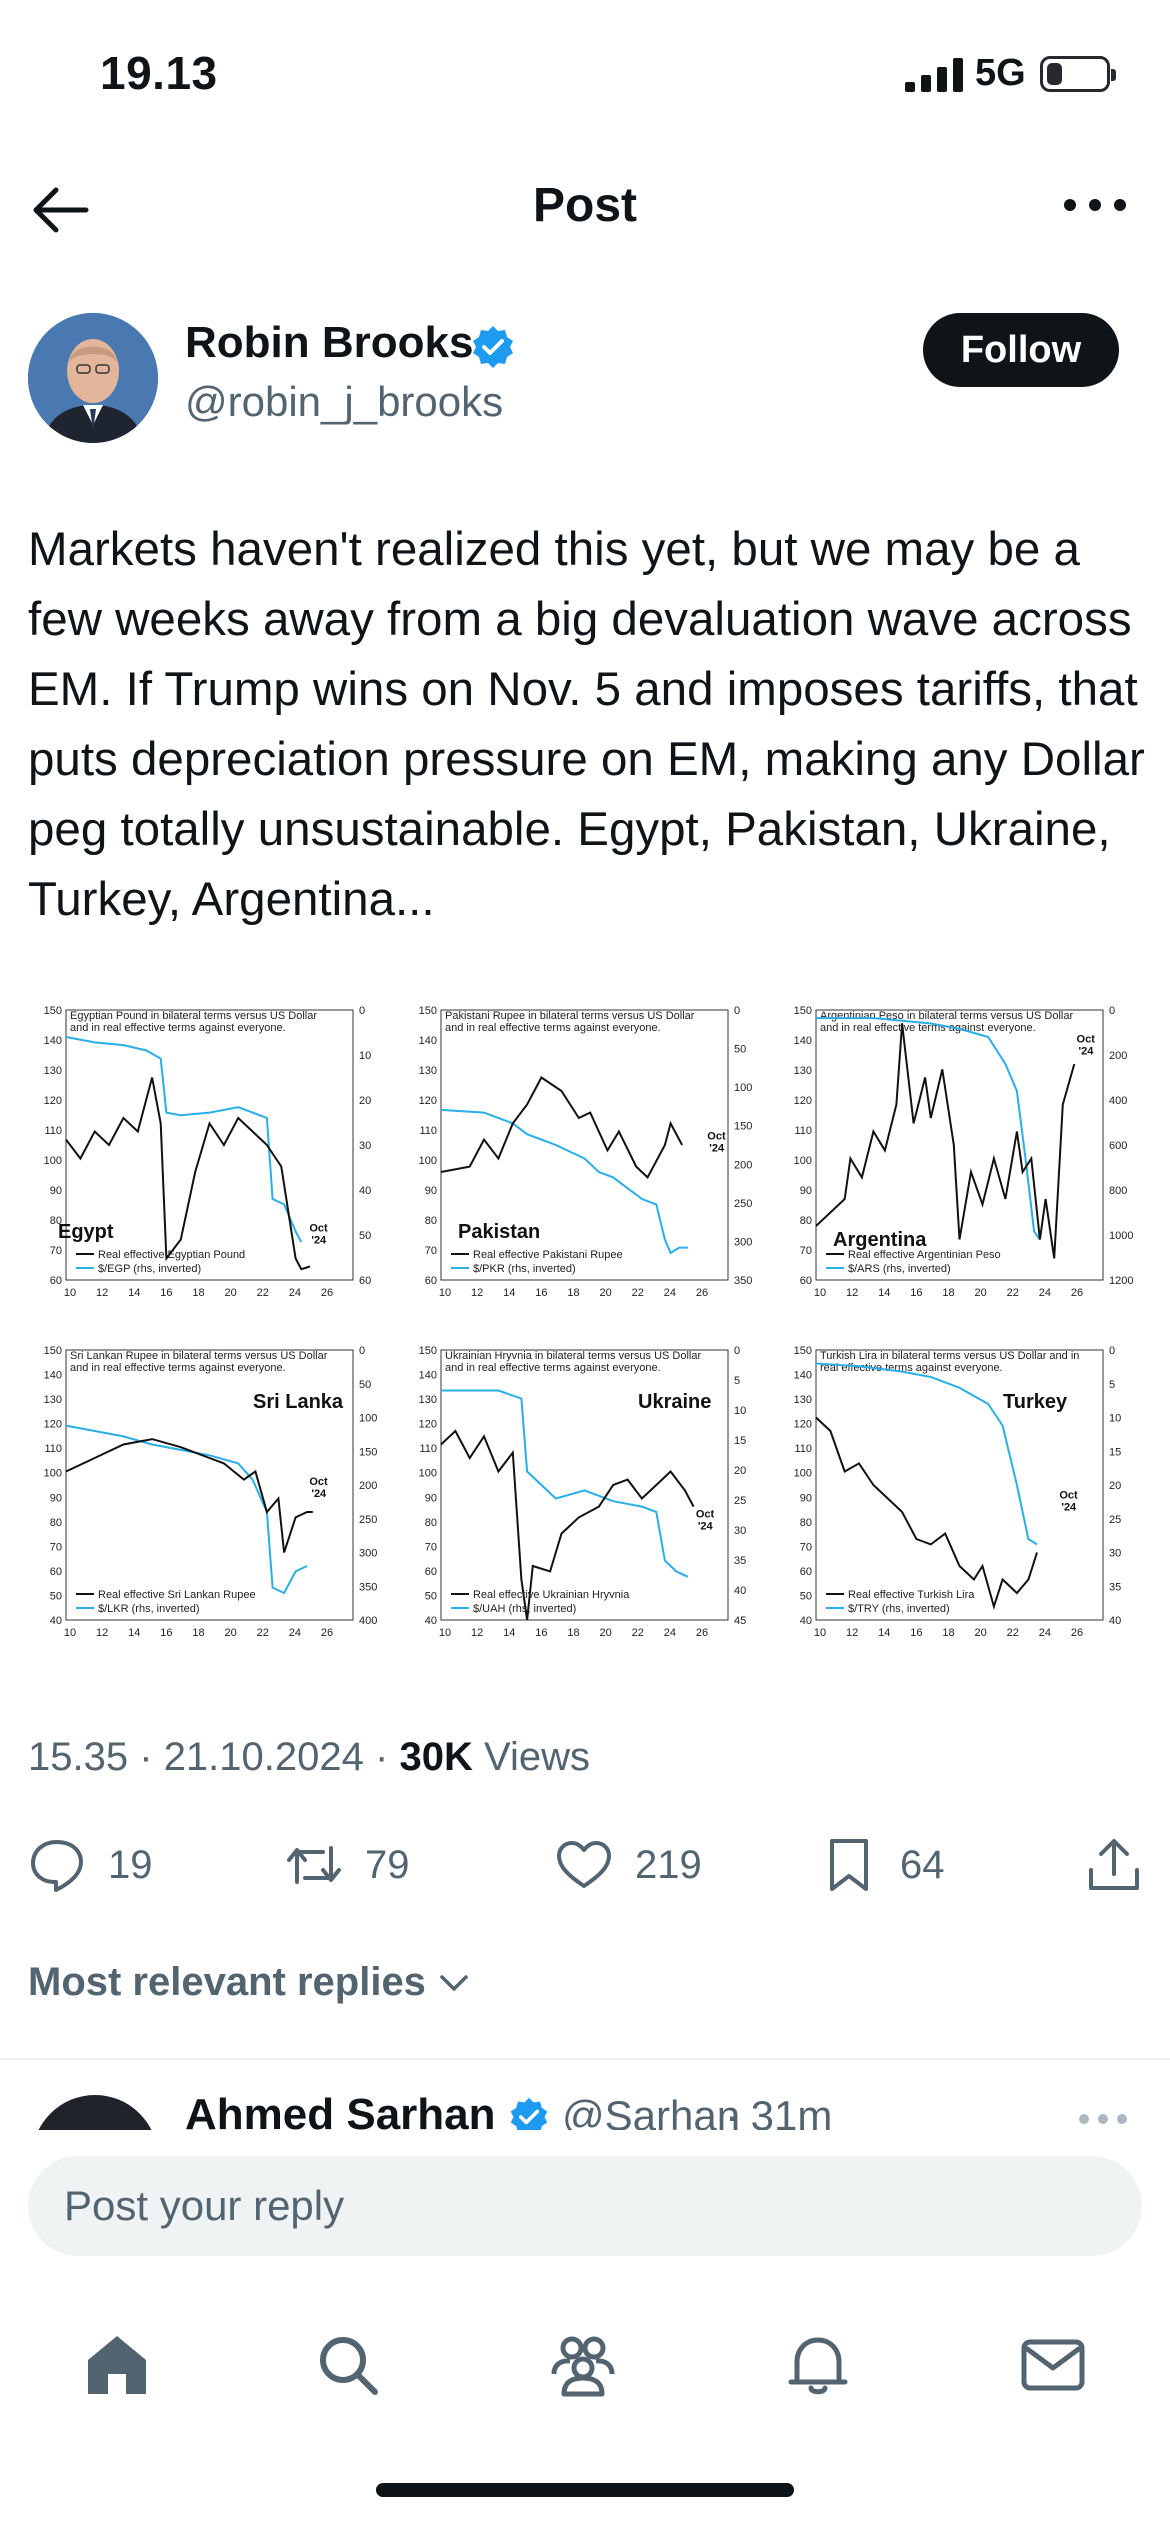  Describe the element at coordinates (1115, 1520) in the screenshot. I see `right-tick-label: 25` at that location.